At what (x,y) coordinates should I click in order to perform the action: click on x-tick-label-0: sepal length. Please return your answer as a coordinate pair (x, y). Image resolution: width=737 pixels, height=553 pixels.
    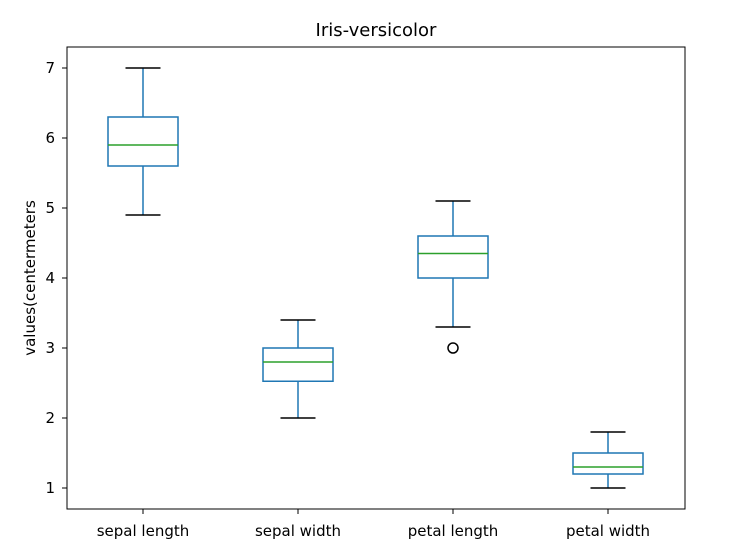
    Looking at the image, I should click on (143, 531).